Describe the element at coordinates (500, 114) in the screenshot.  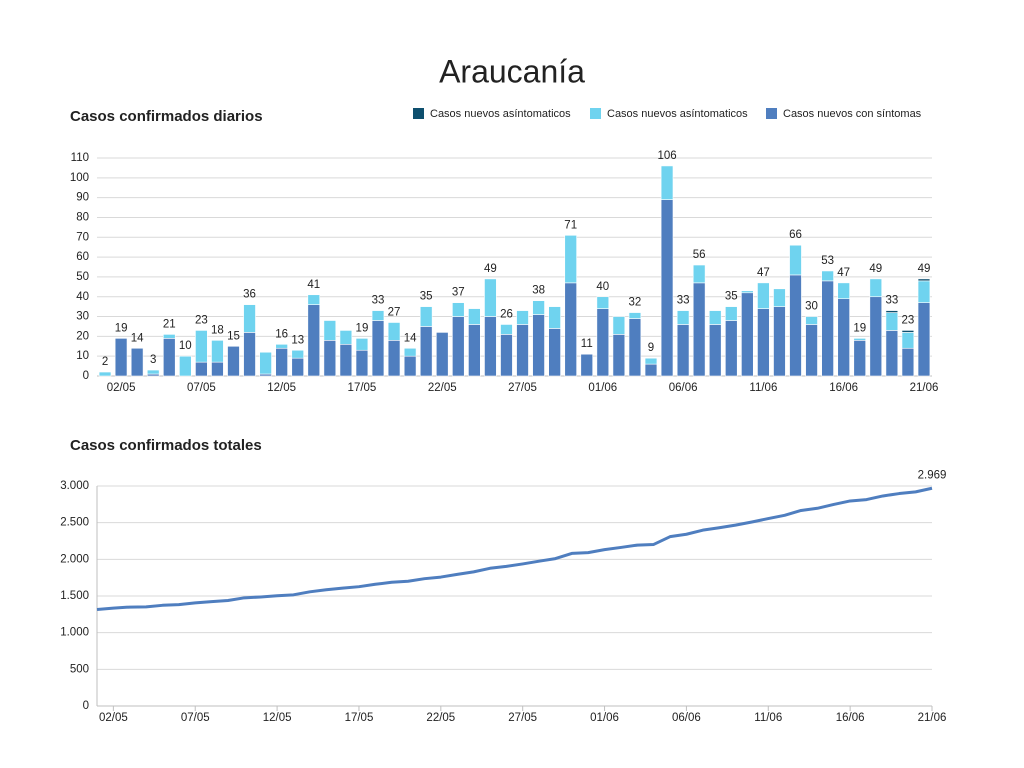
I see `legend-label: Casos nuevos asíntomaticos` at that location.